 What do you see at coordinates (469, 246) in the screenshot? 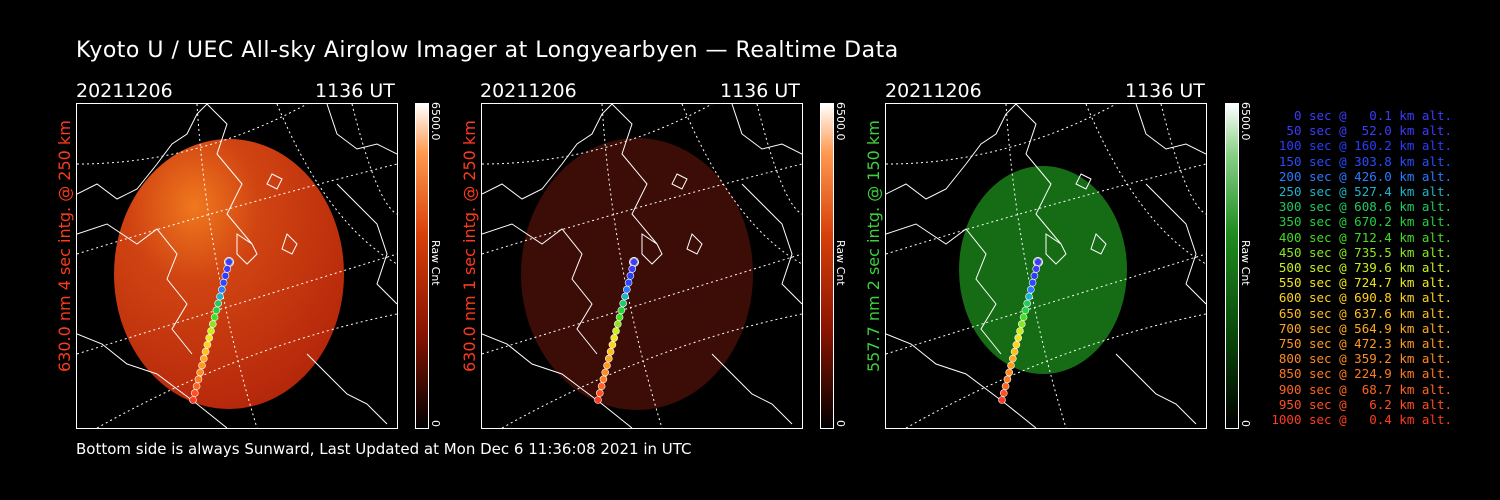
I see `panel-2-ylabel: 630.0 nm 1 sec intg. @ 250 km` at bounding box center [469, 246].